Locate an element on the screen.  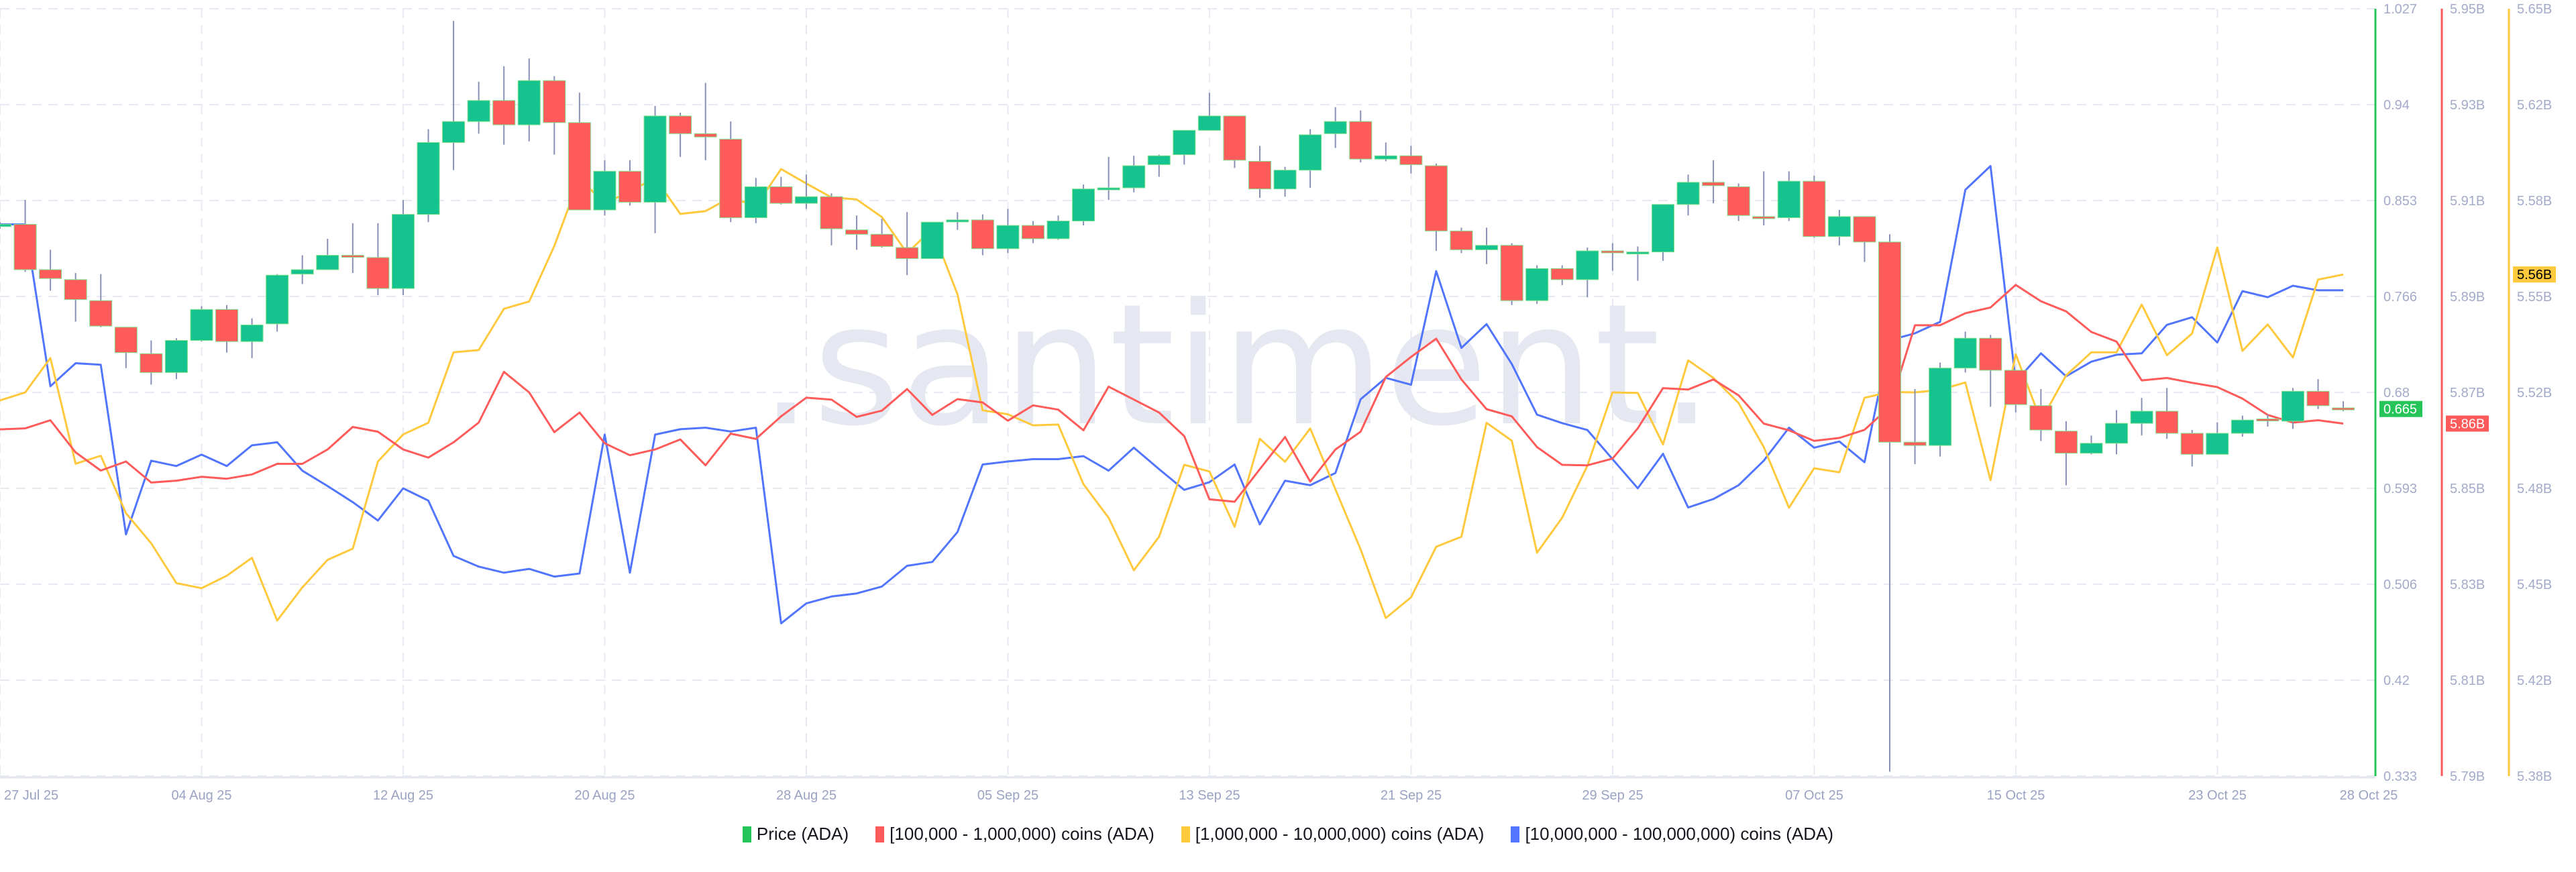
legend-item-100k-1m: [100,000 - 1,000,000) coins (ADA) is located at coordinates (1015, 834).